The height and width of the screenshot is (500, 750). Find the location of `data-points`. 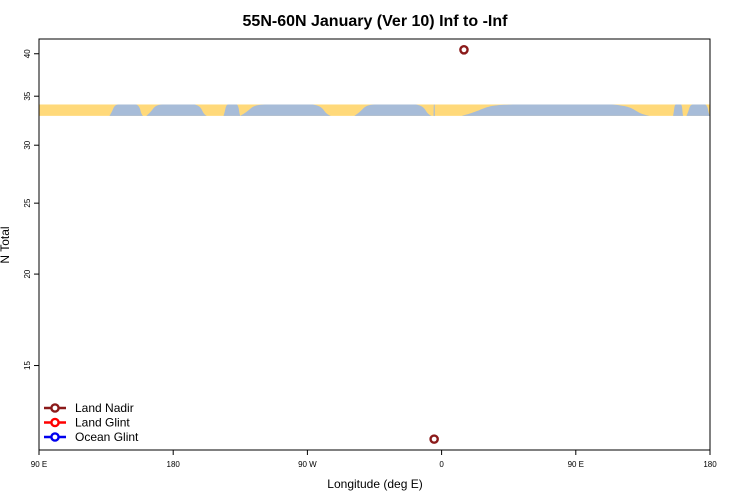

data-points is located at coordinates (449, 244).